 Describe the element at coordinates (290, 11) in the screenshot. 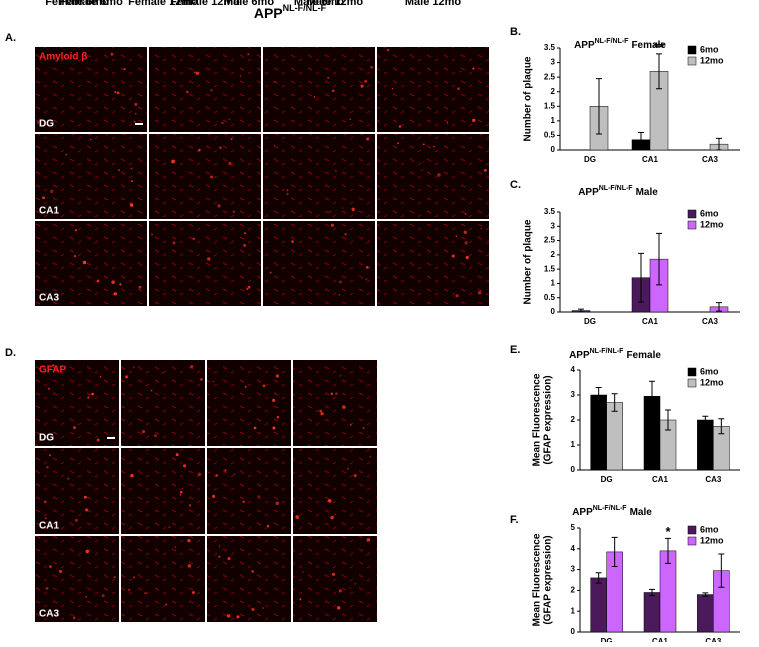

I see `figure-title: APPNL-F/NL-F` at that location.